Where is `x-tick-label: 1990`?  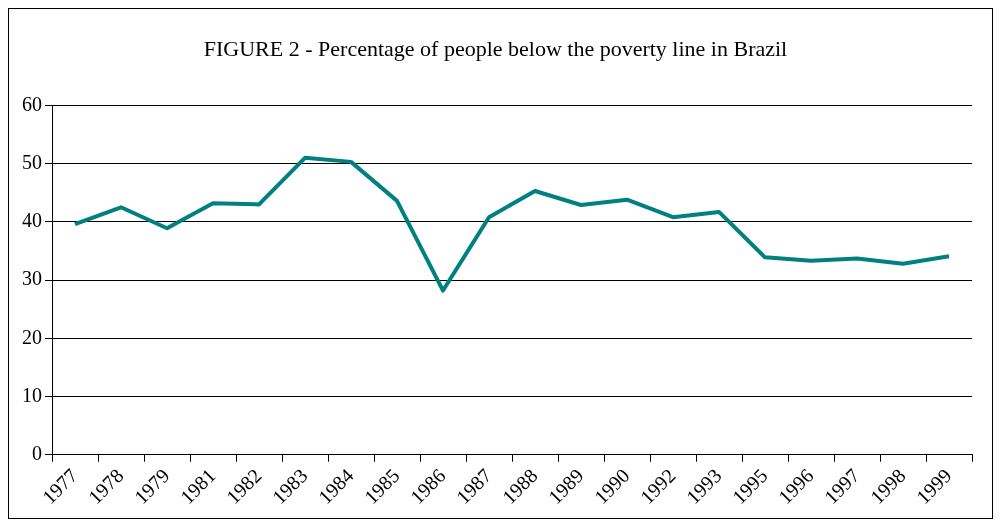
x-tick-label: 1990 is located at coordinates (611, 486).